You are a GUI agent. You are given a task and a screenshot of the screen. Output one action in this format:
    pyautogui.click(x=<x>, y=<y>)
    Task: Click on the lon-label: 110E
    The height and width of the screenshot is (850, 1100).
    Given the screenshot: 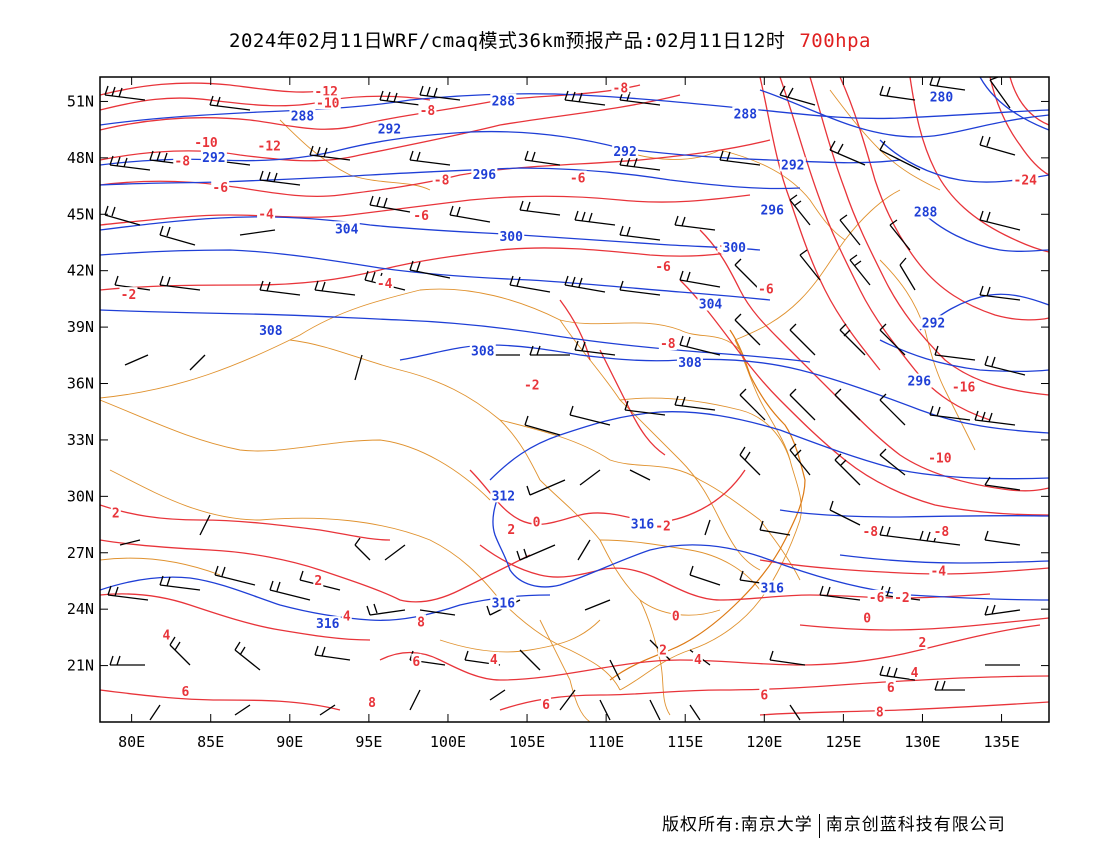 What is the action you would take?
    pyautogui.click(x=606, y=742)
    